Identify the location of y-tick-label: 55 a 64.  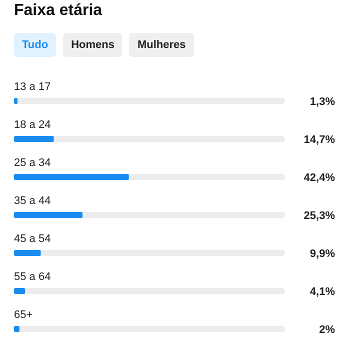
(32, 277).